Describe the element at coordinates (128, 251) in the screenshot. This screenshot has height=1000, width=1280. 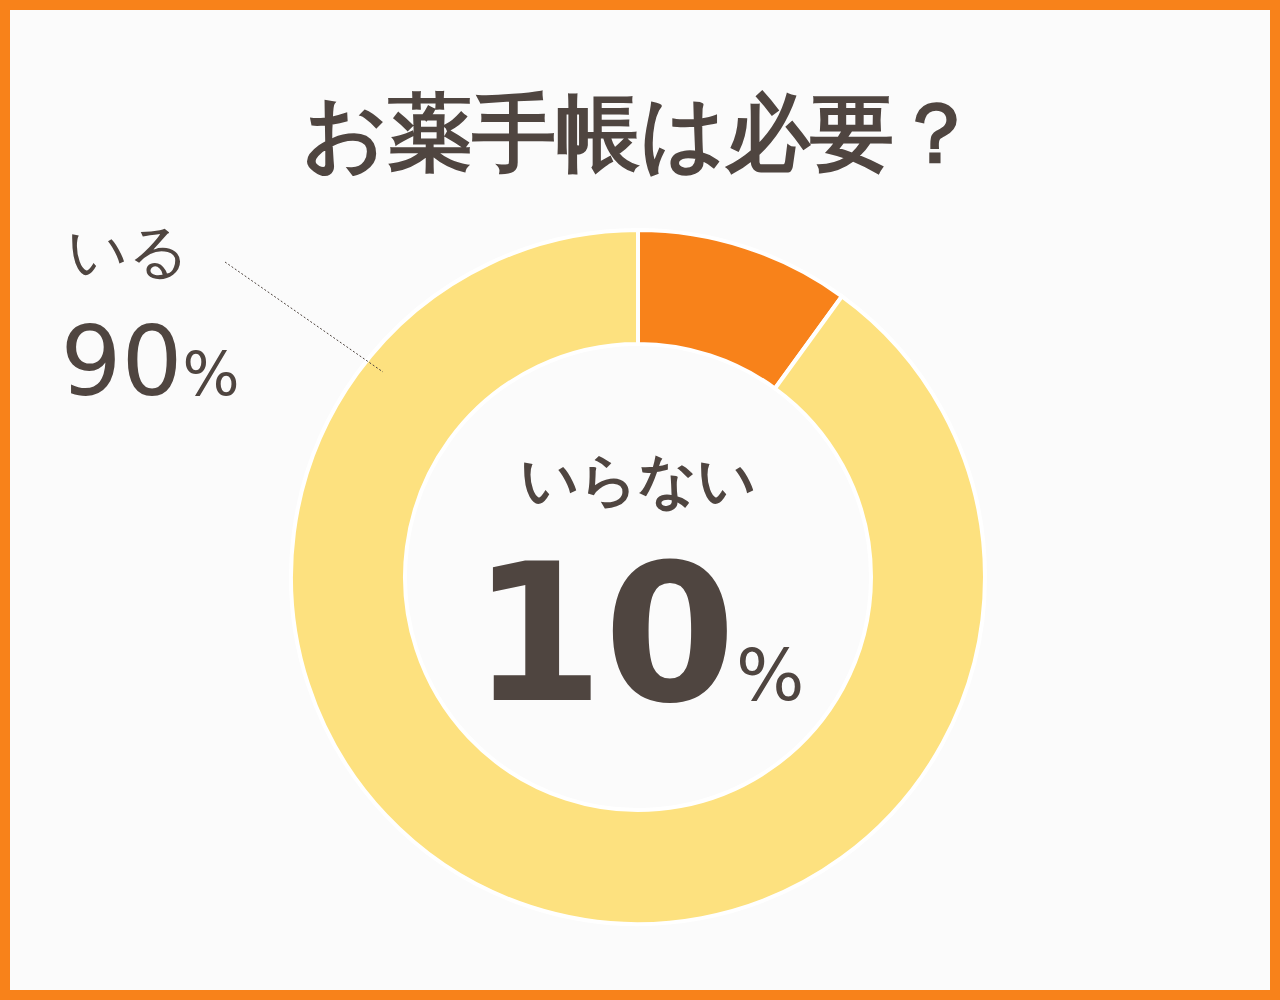
I see `slice-label: いる` at that location.